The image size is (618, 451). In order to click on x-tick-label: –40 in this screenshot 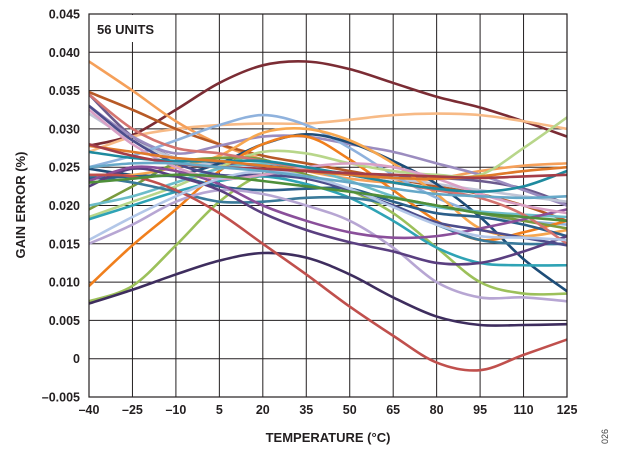, I will do `click(89, 410)`.